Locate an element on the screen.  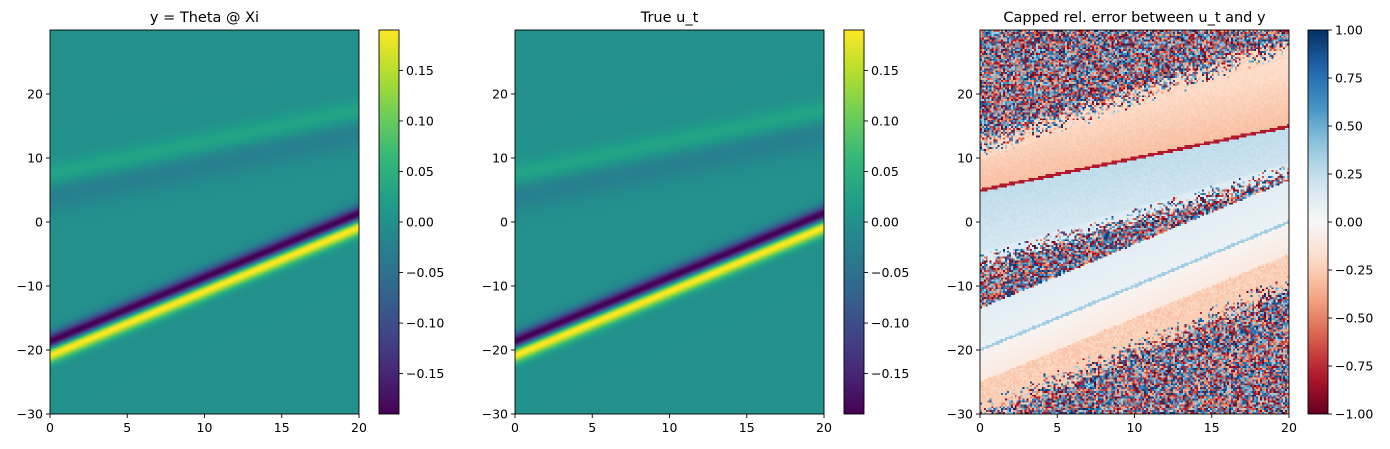
colorbar-tick-label: 1.00 is located at coordinates (1349, 30).